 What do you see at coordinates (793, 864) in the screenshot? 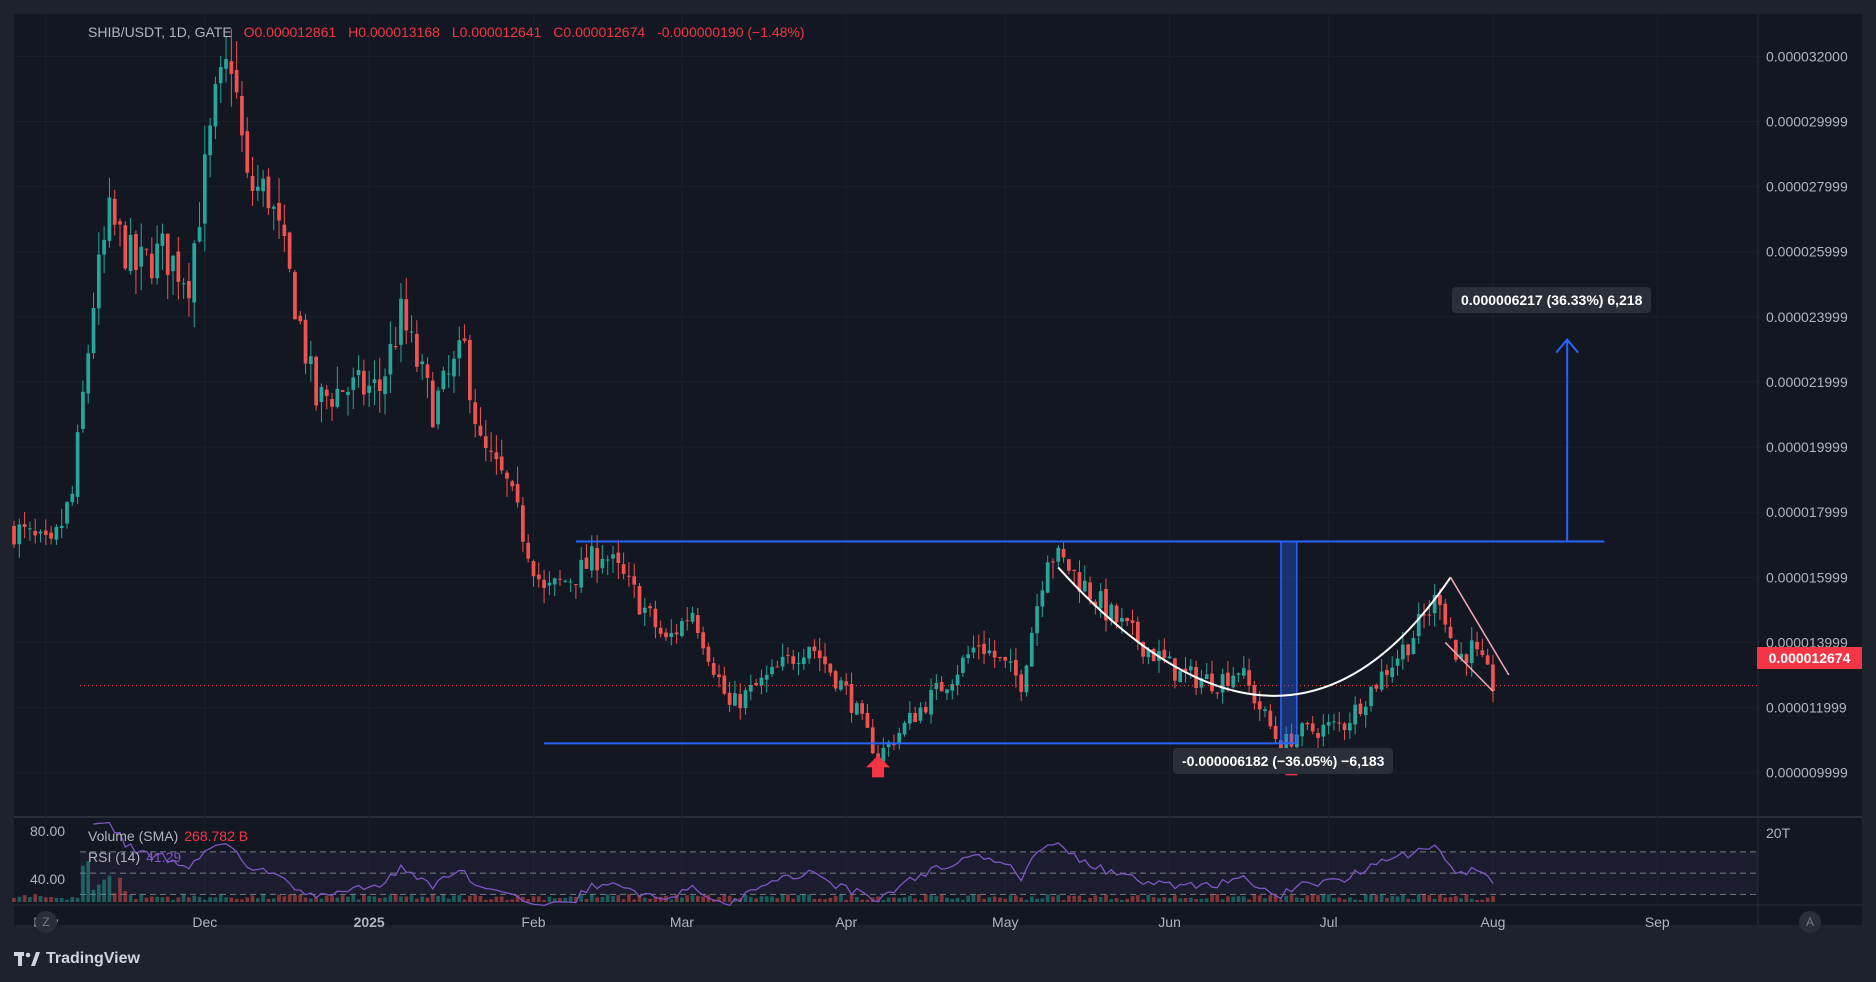
I see `rsi-line` at bounding box center [793, 864].